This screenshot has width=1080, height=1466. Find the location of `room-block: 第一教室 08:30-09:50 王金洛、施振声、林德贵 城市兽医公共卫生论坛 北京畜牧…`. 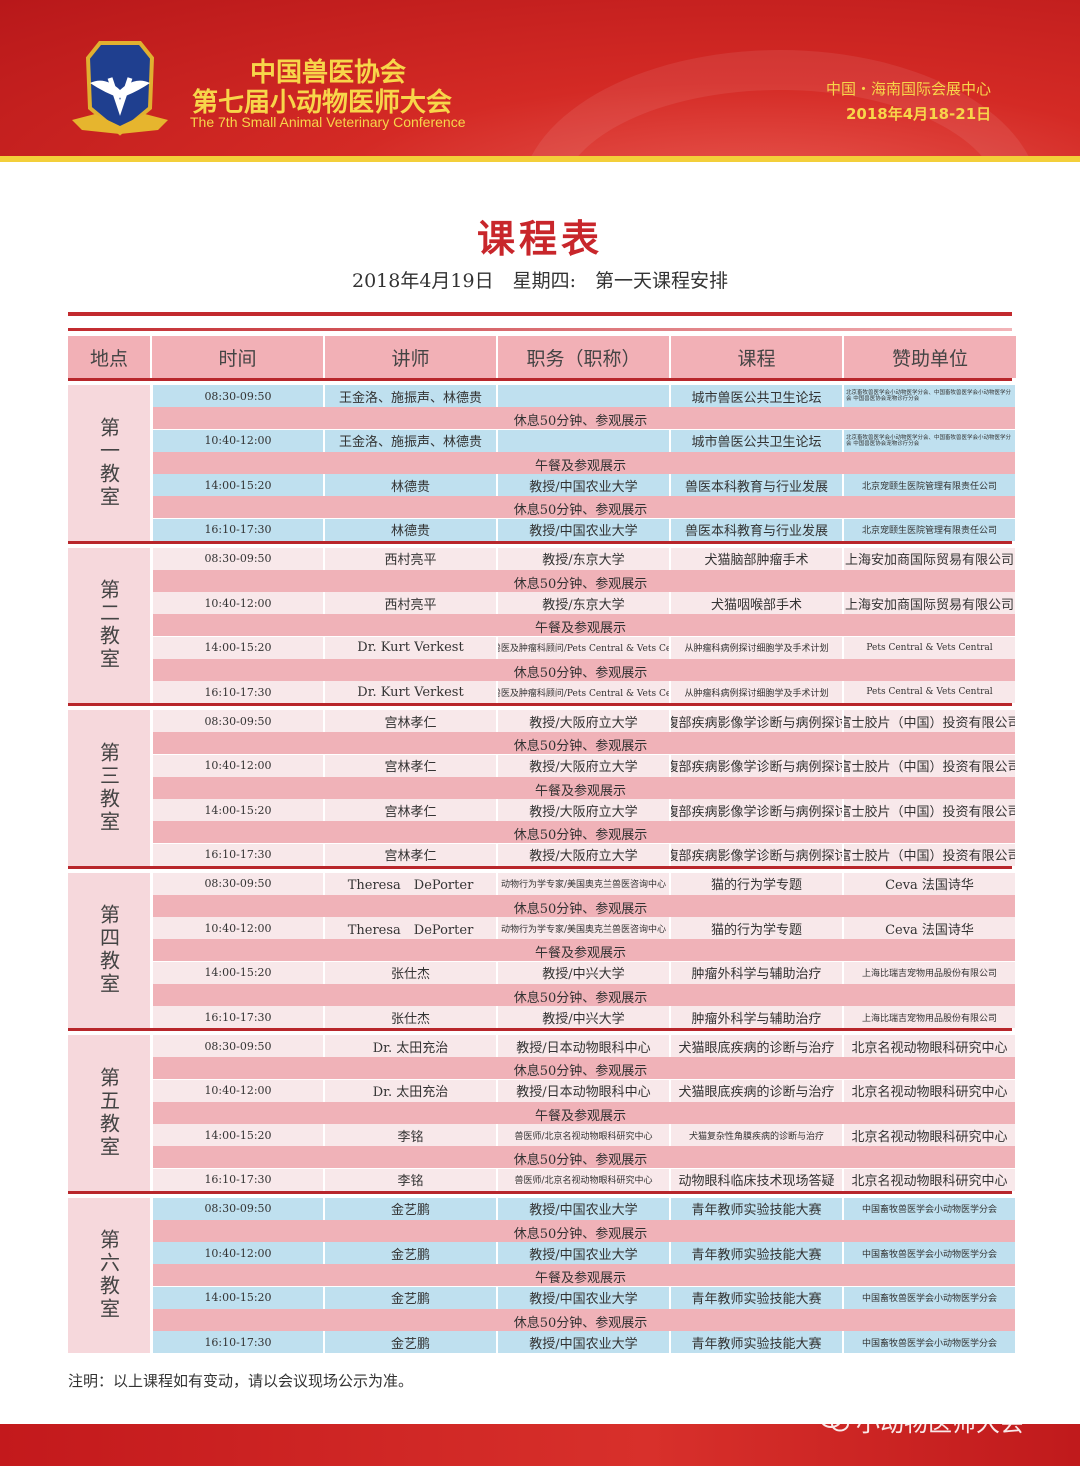

room-block: 第一教室 08:30-09:50 王金洛、施振声、林德贵 城市兽医公共卫生论坛 北京畜牧… is located at coordinates (541, 459).